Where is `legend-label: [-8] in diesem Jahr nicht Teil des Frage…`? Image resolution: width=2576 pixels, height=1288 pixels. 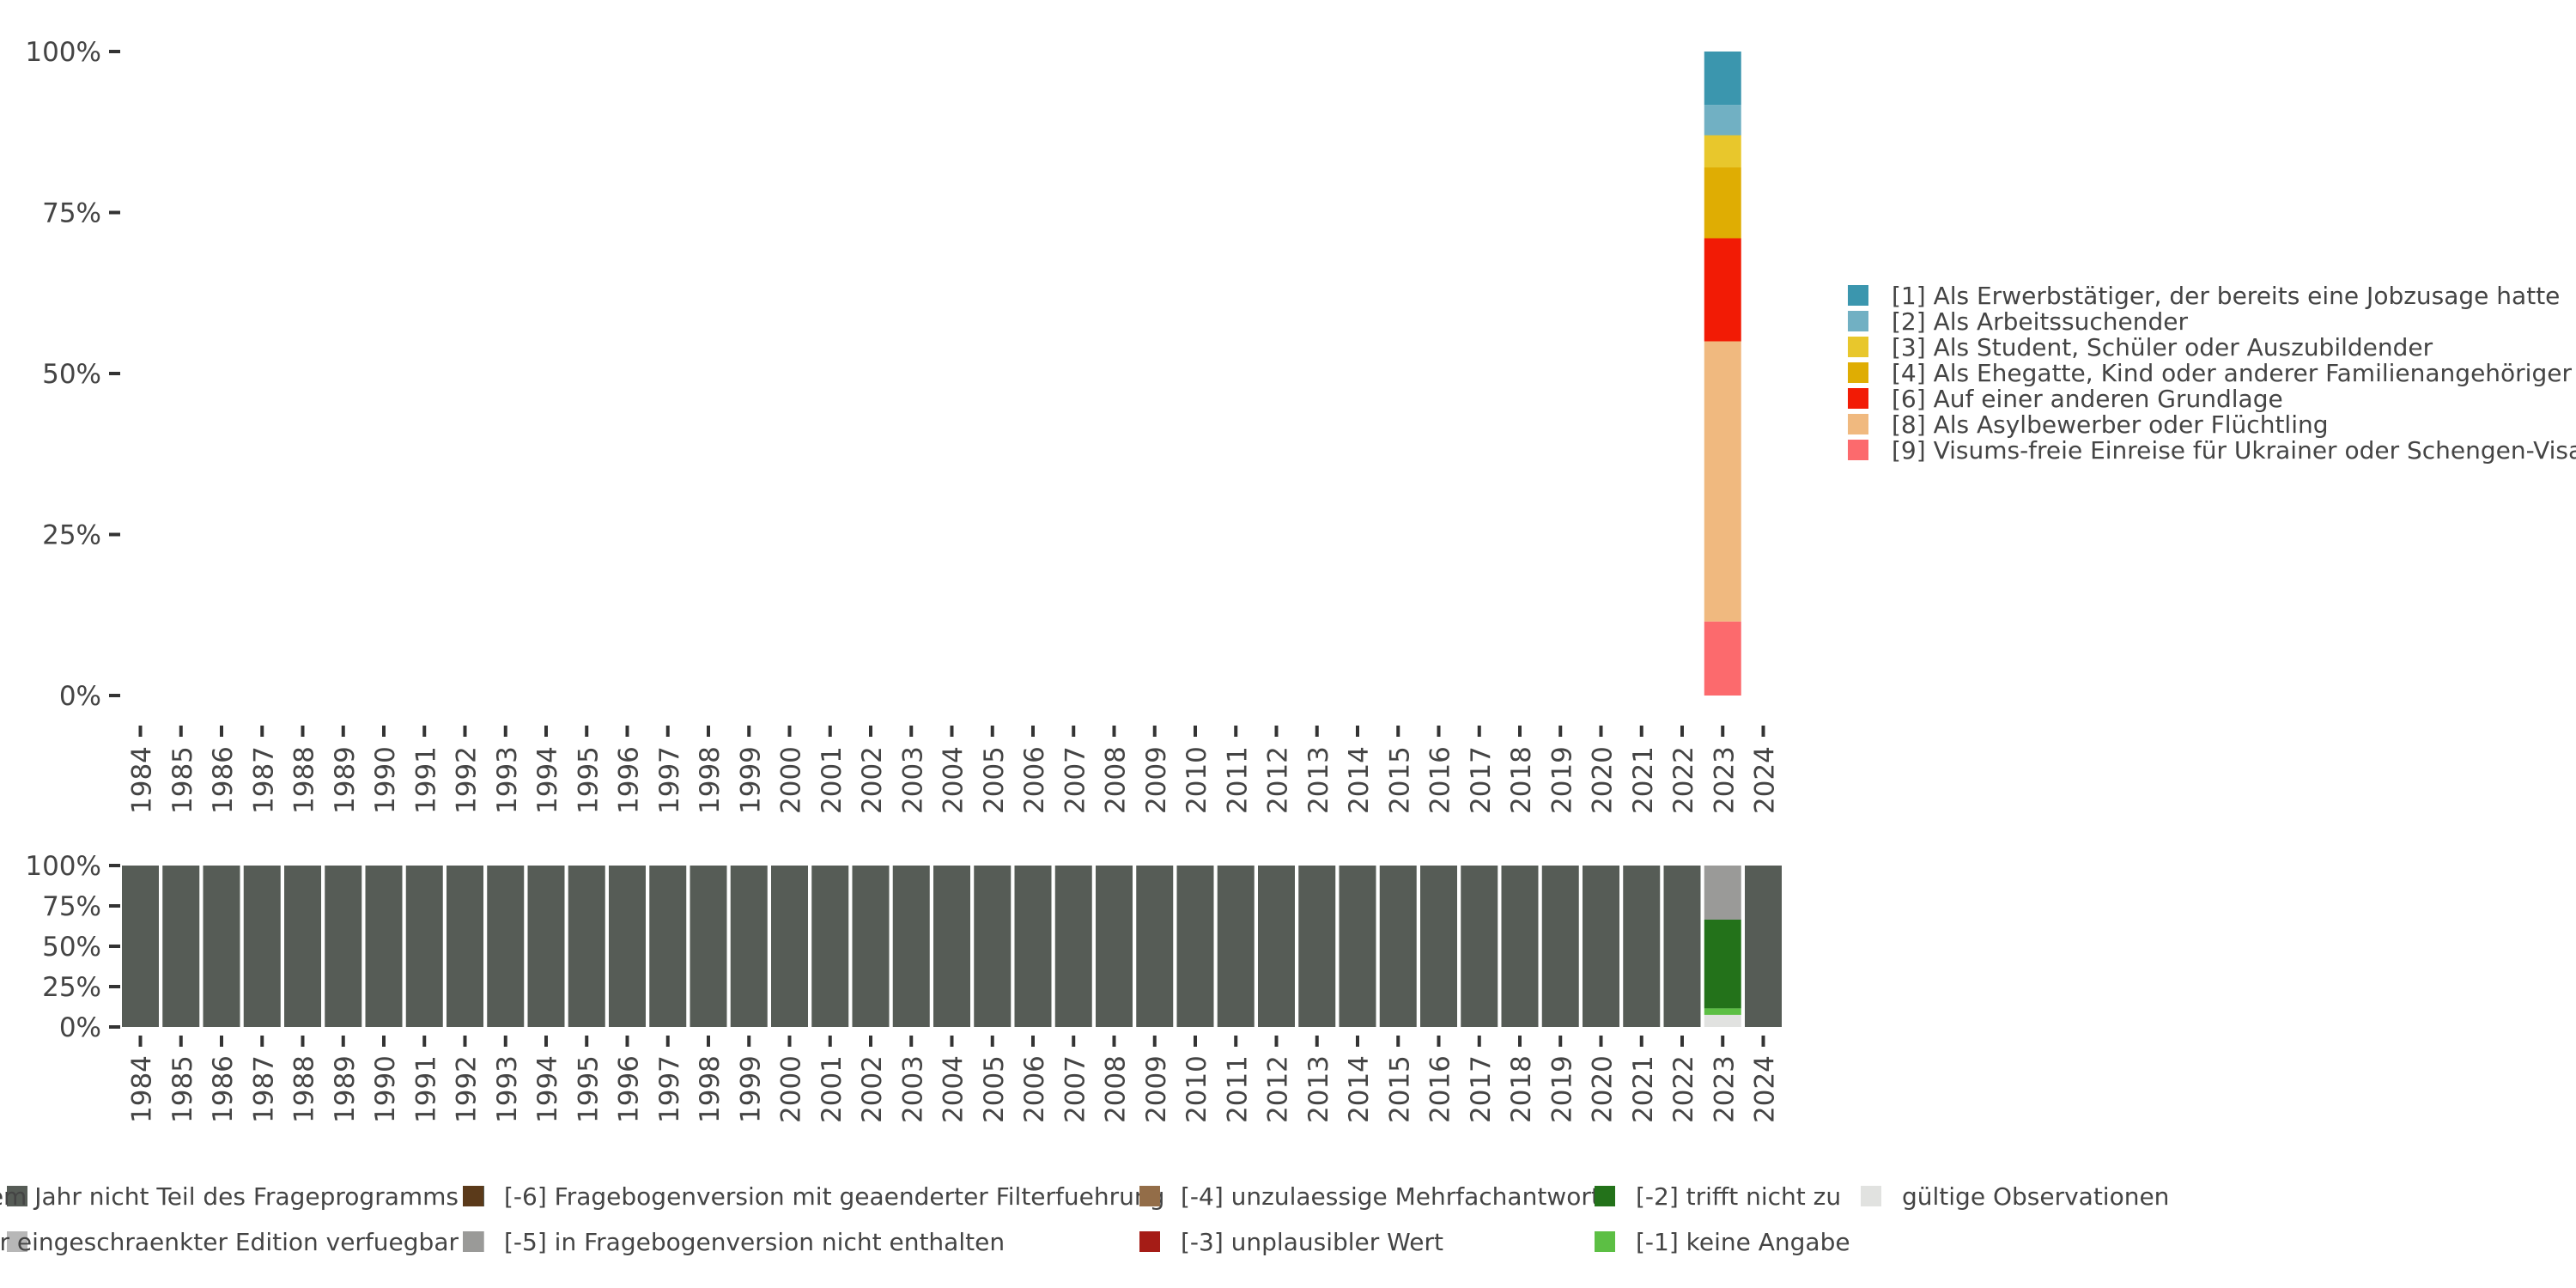
legend-label: [-8] in diesem Jahr nicht Teil des Frage… is located at coordinates (229, 1196).